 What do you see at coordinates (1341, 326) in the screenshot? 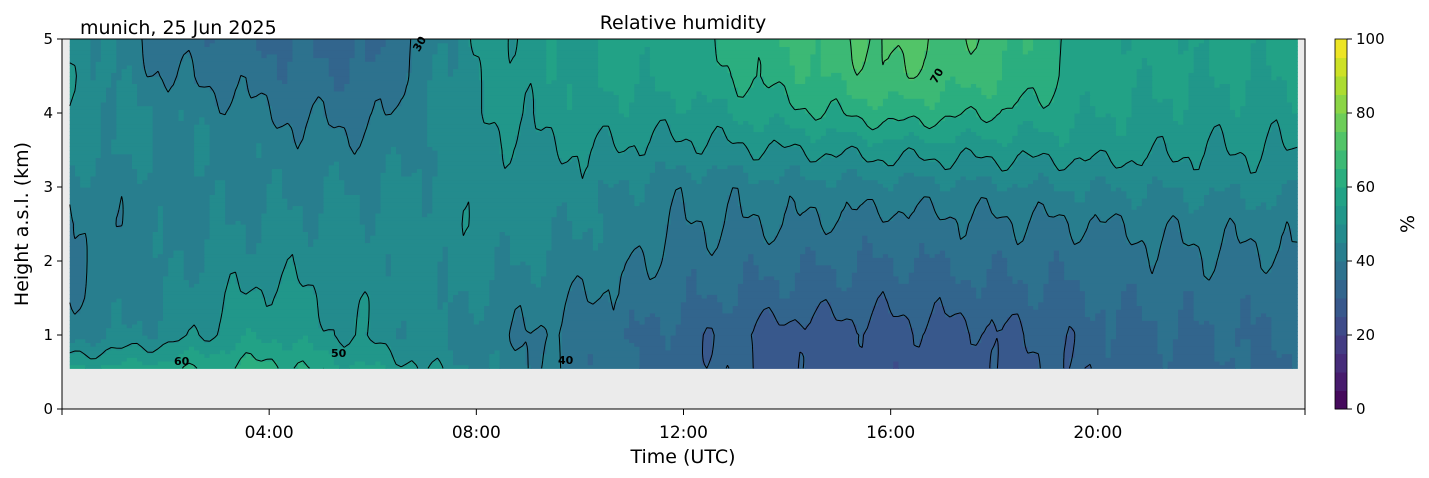
I see `colorbar-segment` at bounding box center [1341, 326].